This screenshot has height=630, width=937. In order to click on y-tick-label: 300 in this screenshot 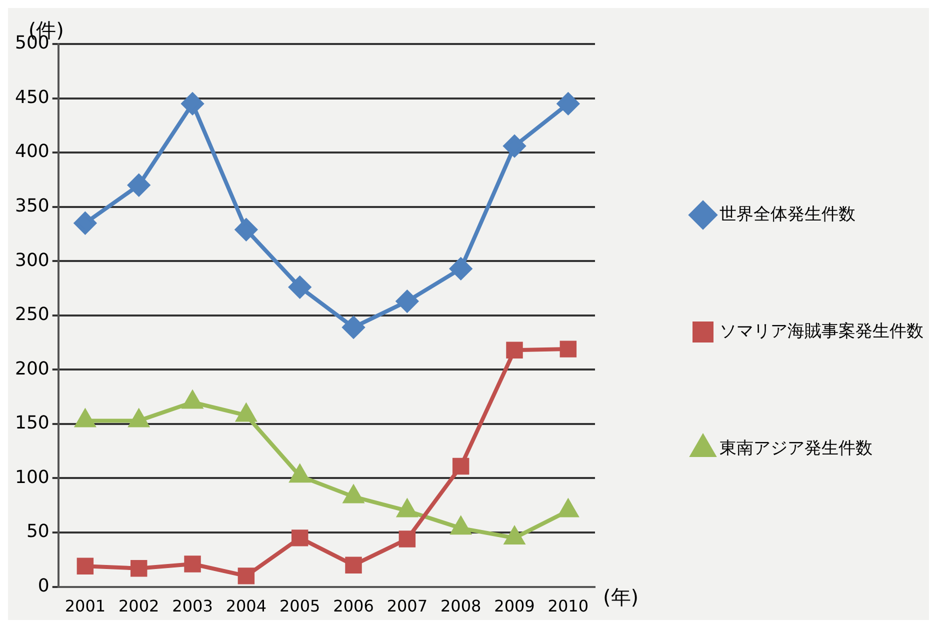, I will do `click(32, 260)`.